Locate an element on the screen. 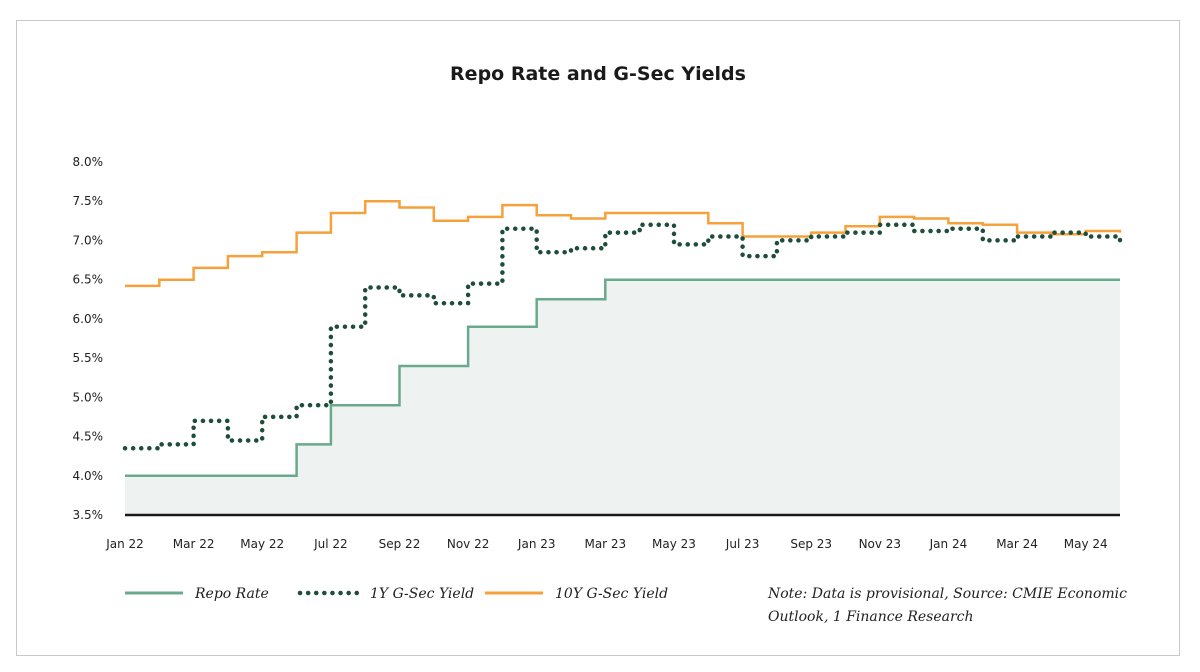 This screenshot has width=1200, height=672. y-tick-label: 5.0% is located at coordinates (88, 397).